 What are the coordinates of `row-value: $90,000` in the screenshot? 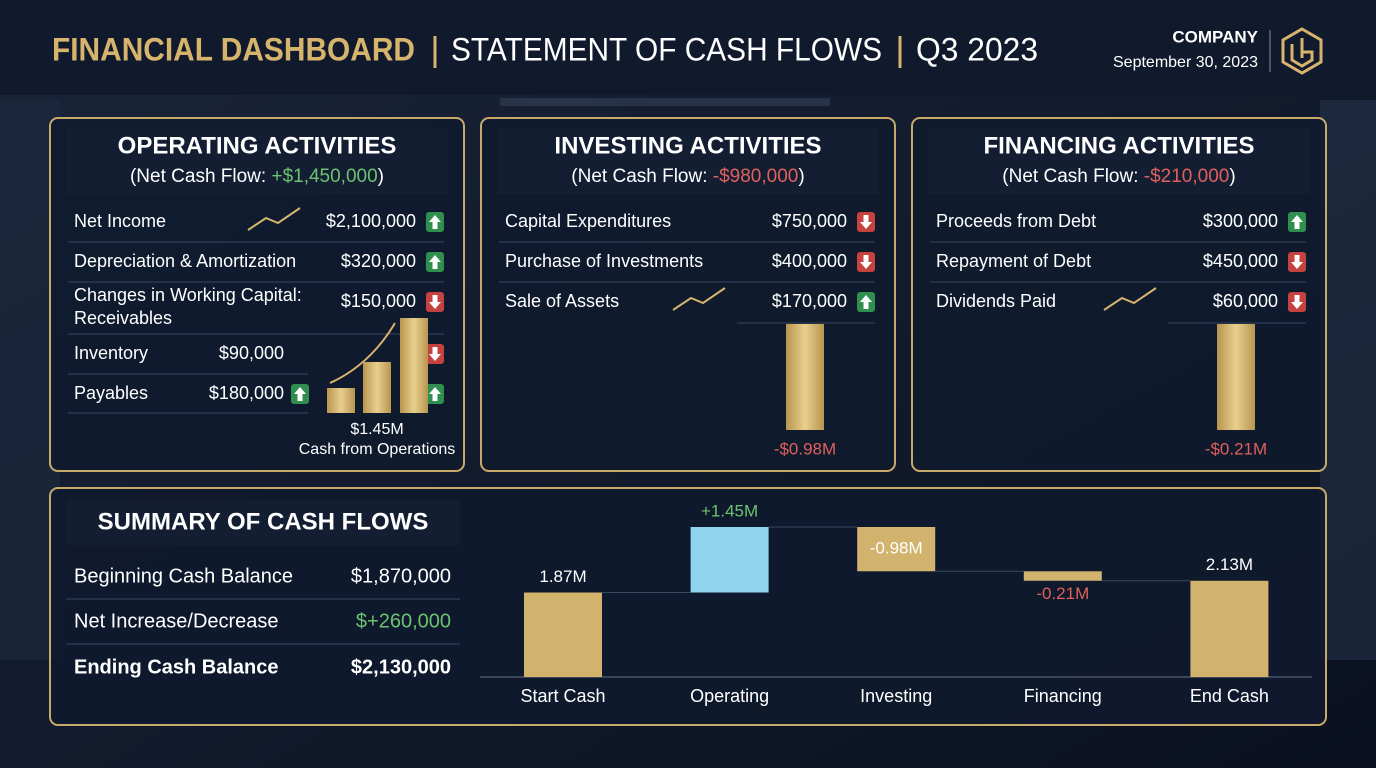 It's located at (251, 353).